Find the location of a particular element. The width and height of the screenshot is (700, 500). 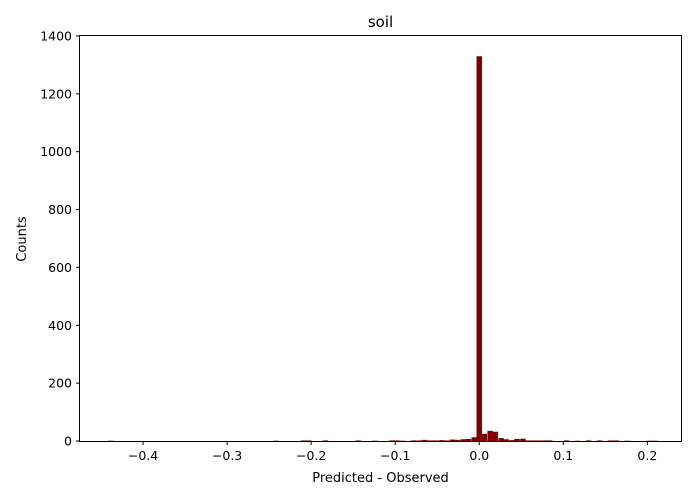

x-tick-label: −0.3 is located at coordinates (227, 455).